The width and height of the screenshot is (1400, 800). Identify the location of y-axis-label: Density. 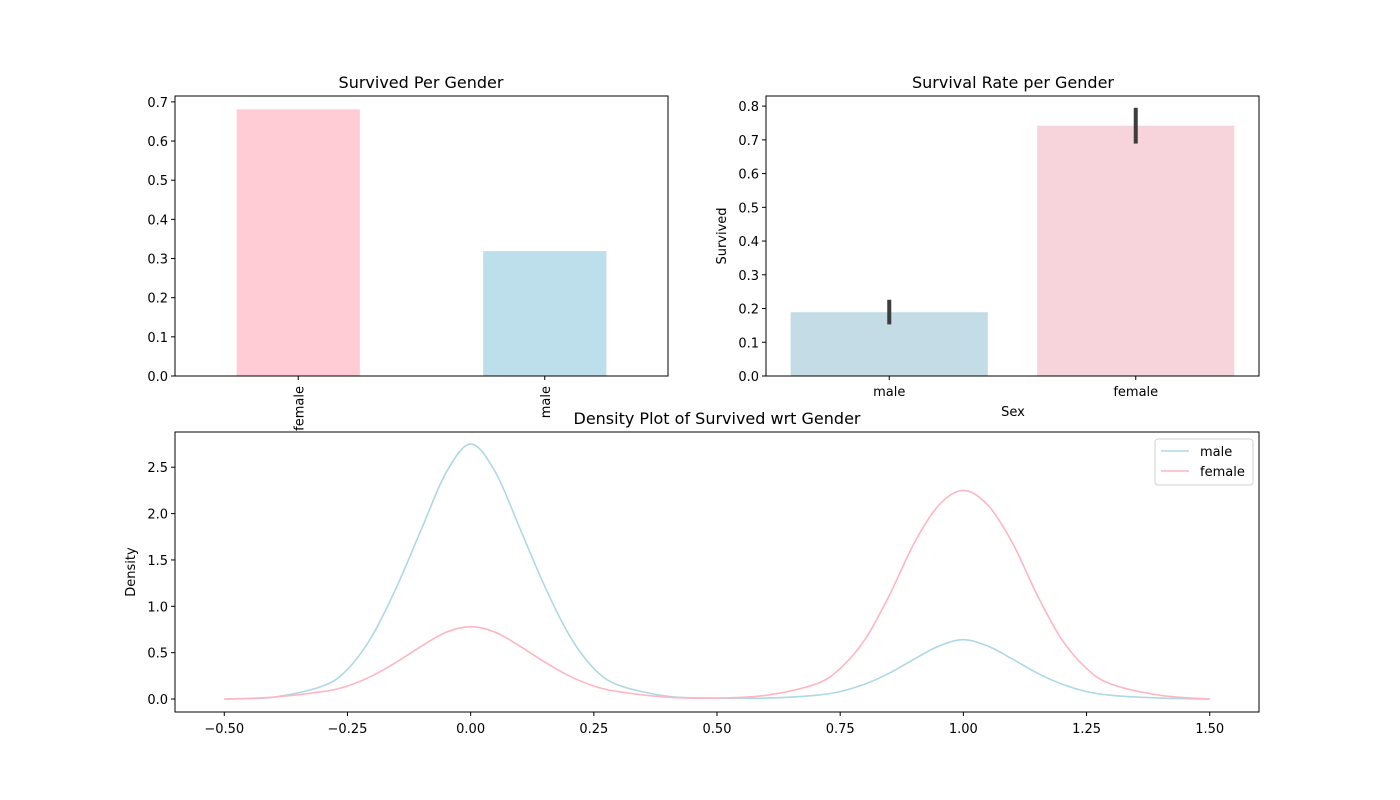
(131, 572).